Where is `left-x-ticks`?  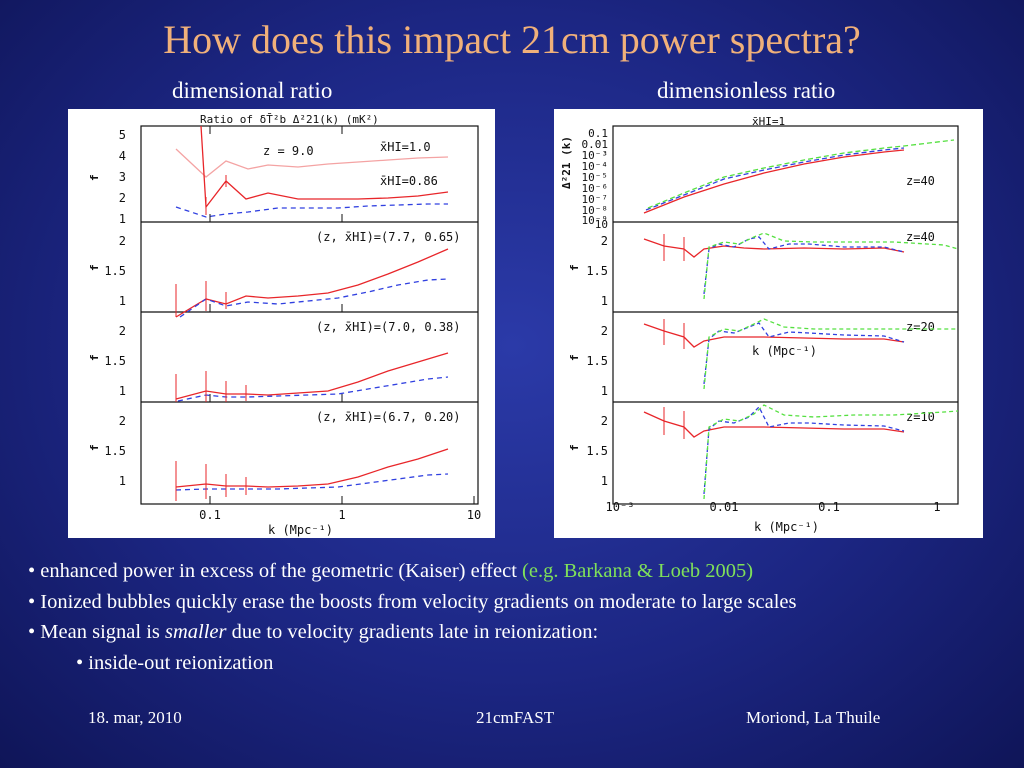 left-x-ticks is located at coordinates (342, 315).